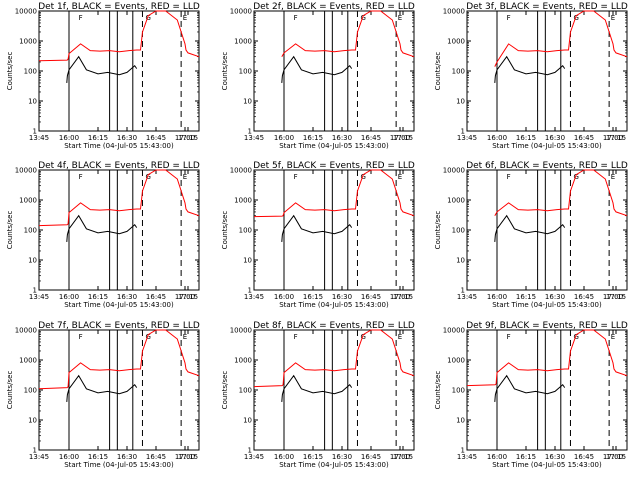 The image size is (640, 480). What do you see at coordinates (119, 326) in the screenshot?
I see `panel-title: Det 7f, BLACK = Events, RED = LLD` at bounding box center [119, 326].